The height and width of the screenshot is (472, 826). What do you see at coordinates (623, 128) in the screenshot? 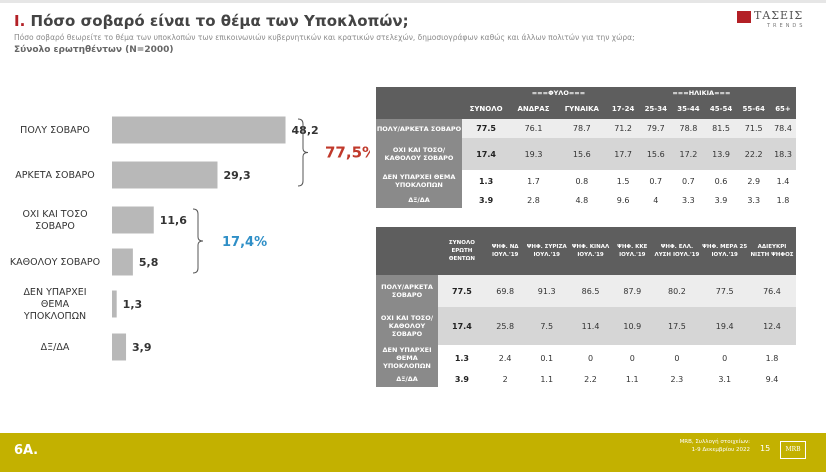
I see `table-cell: 71.2` at bounding box center [623, 128].